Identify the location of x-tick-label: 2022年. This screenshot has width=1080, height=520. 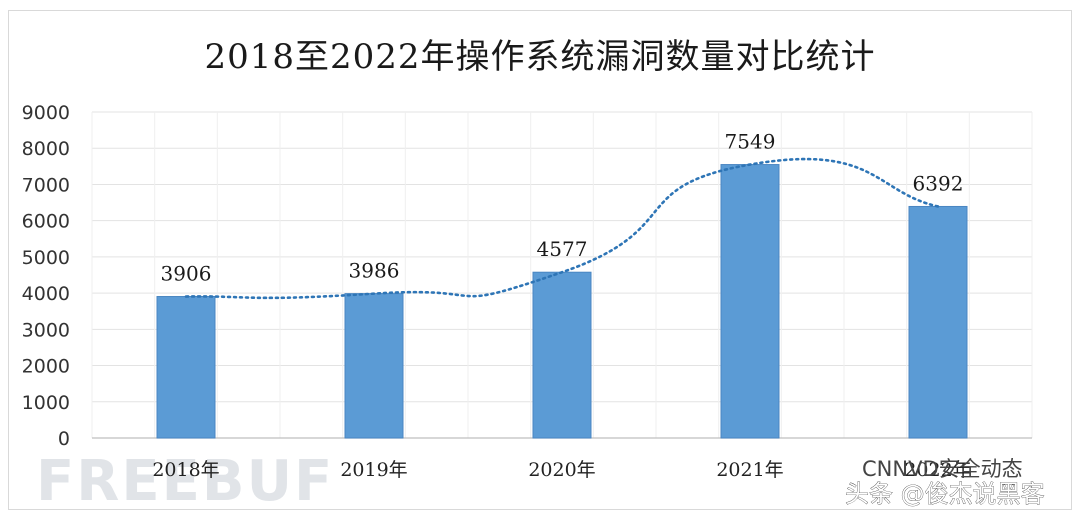
(937, 470).